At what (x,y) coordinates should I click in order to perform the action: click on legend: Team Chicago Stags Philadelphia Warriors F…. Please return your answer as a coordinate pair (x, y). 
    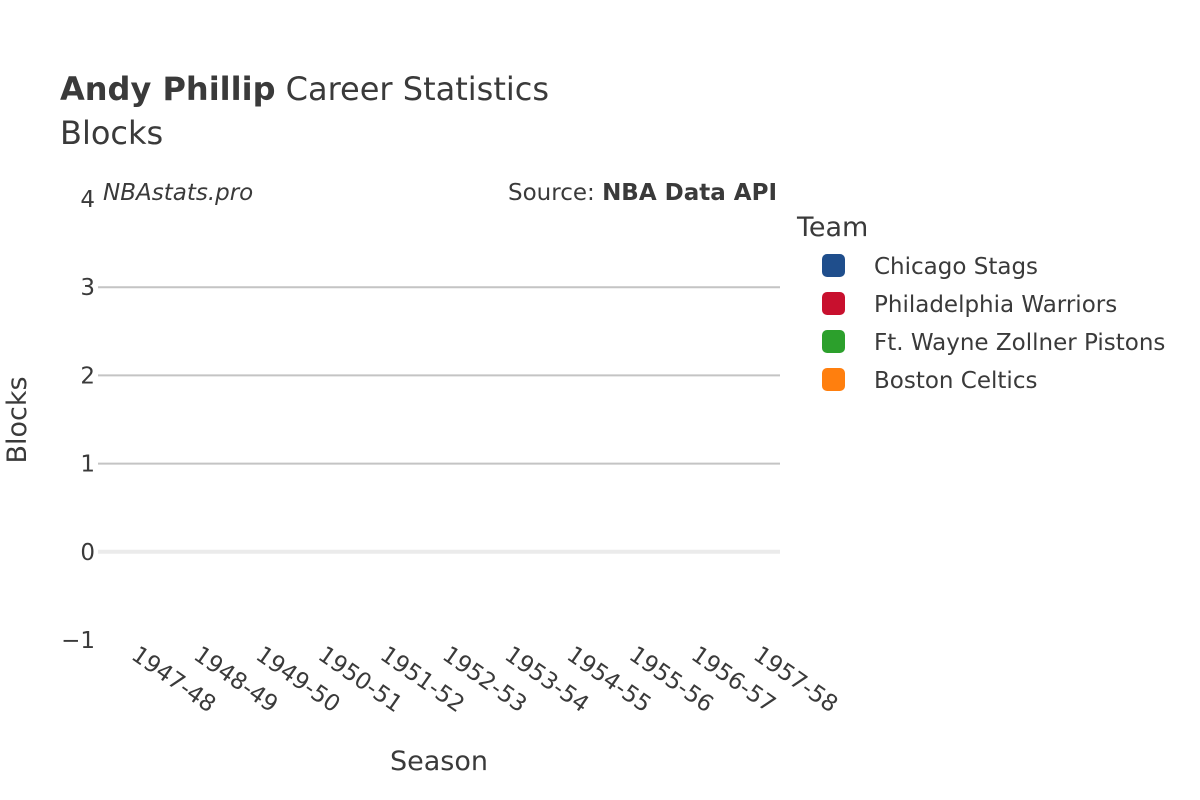
    Looking at the image, I should click on (980, 303).